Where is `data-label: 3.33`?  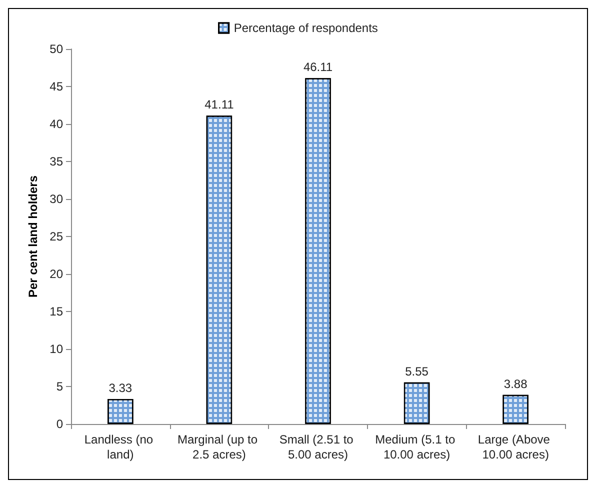
data-label: 3.33 is located at coordinates (120, 388).